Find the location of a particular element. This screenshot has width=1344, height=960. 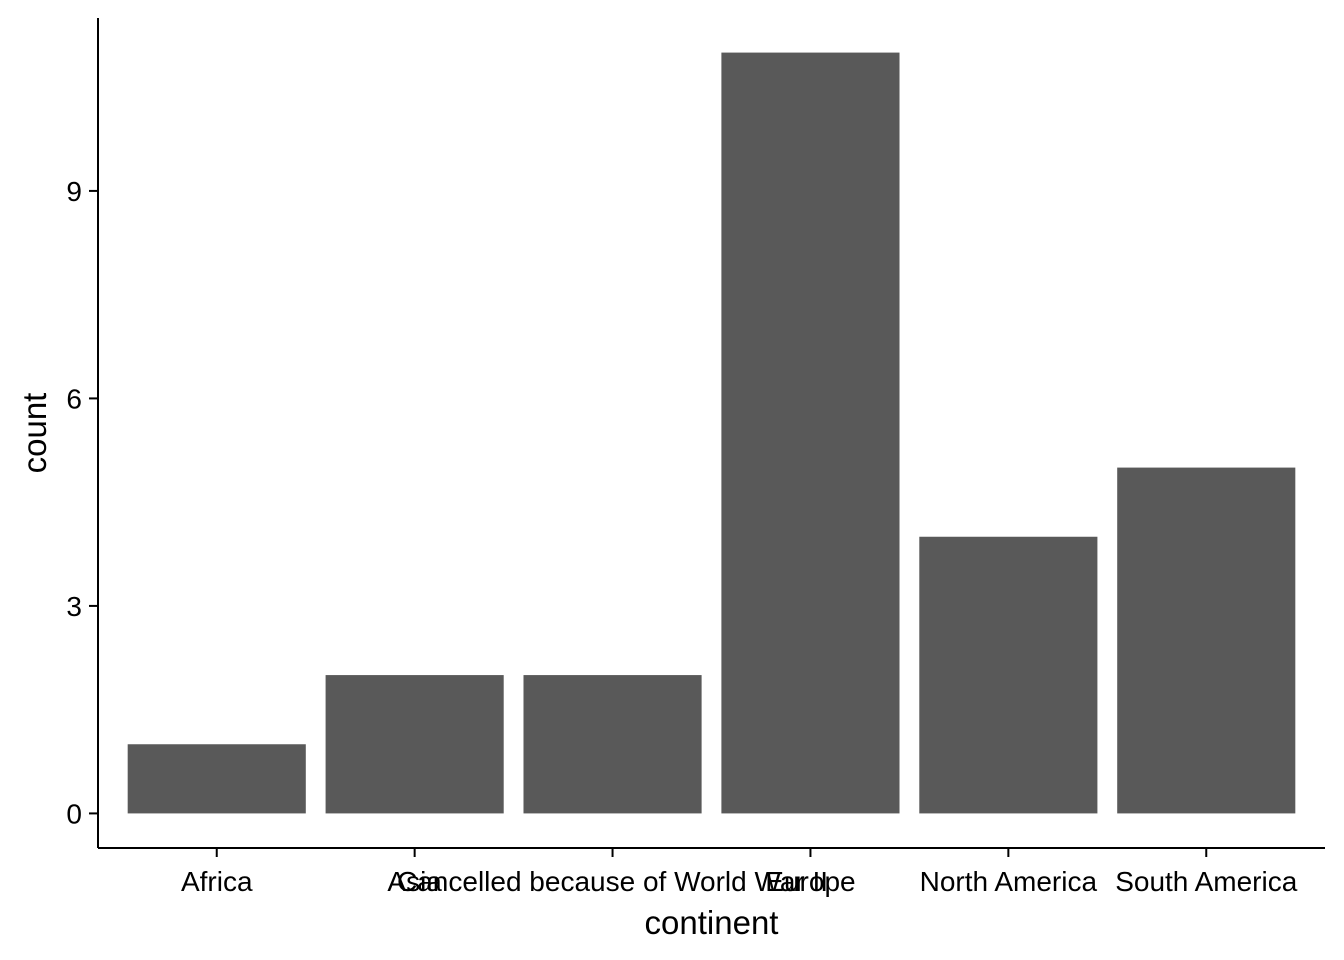

y-tick-label: 0 is located at coordinates (74, 813).